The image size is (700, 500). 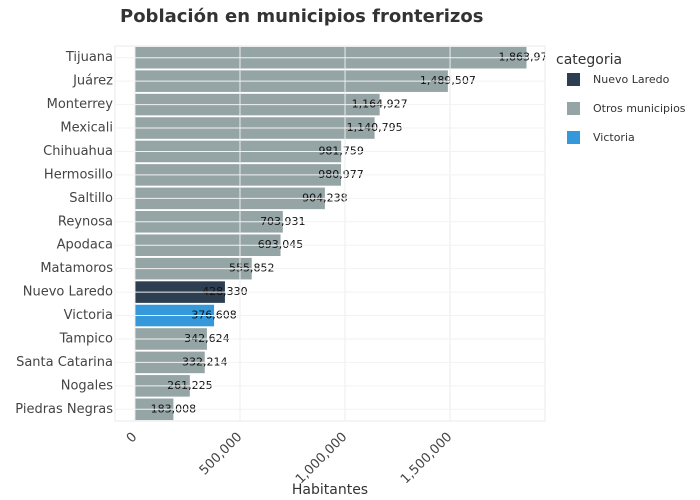 What do you see at coordinates (76, 268) in the screenshot?
I see `y-tick-label: Matamoros` at bounding box center [76, 268].